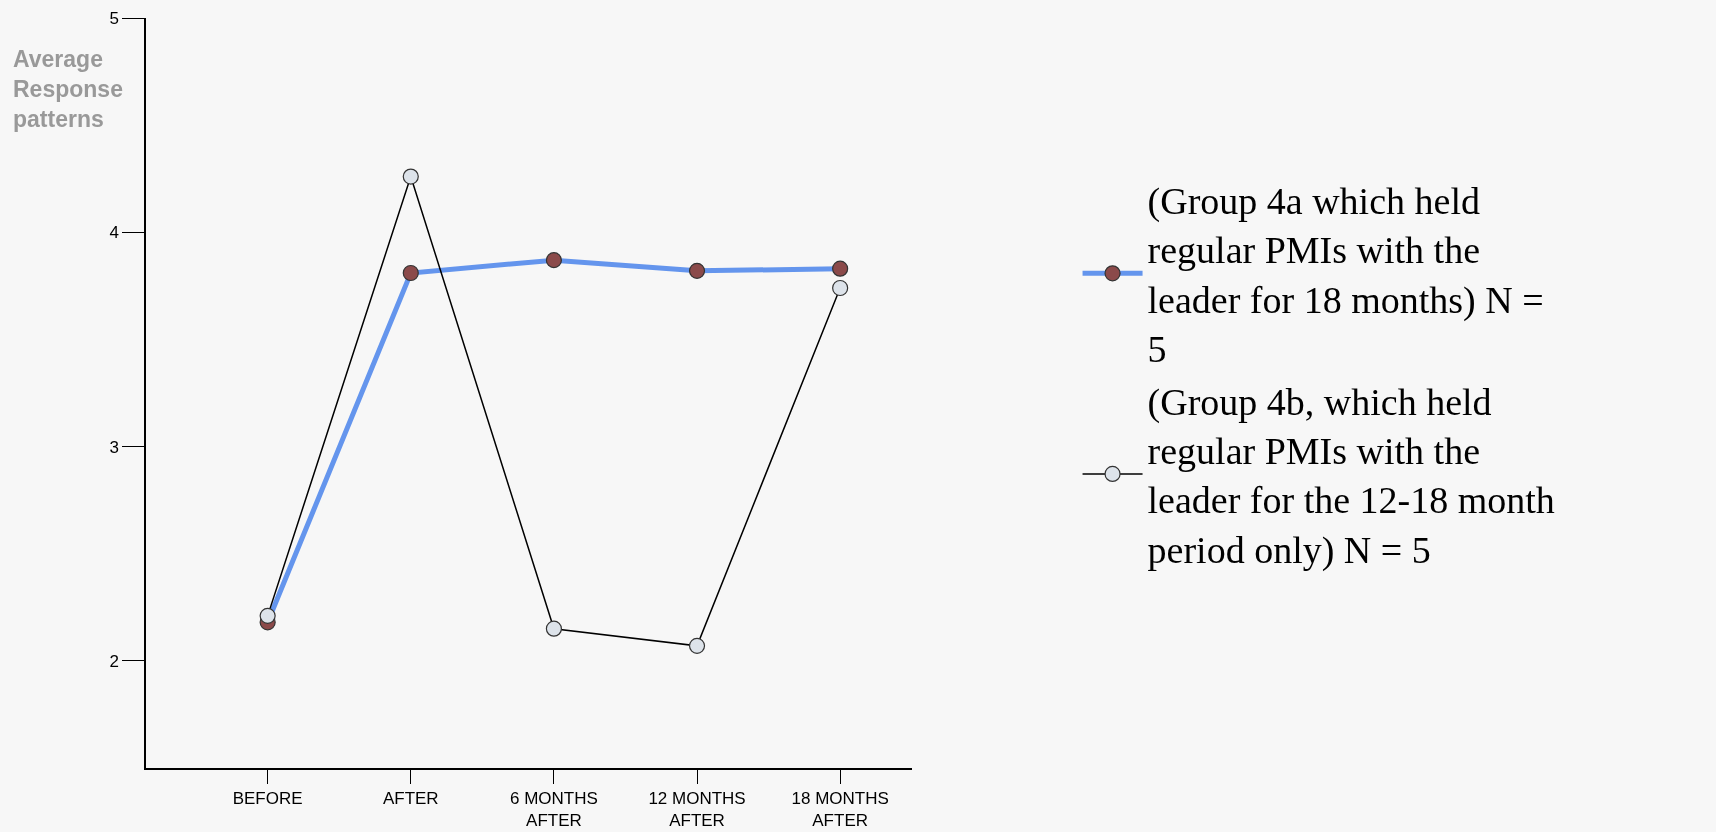  I want to click on x-tick-label: 18 MONTHS AFTER, so click(840, 810).